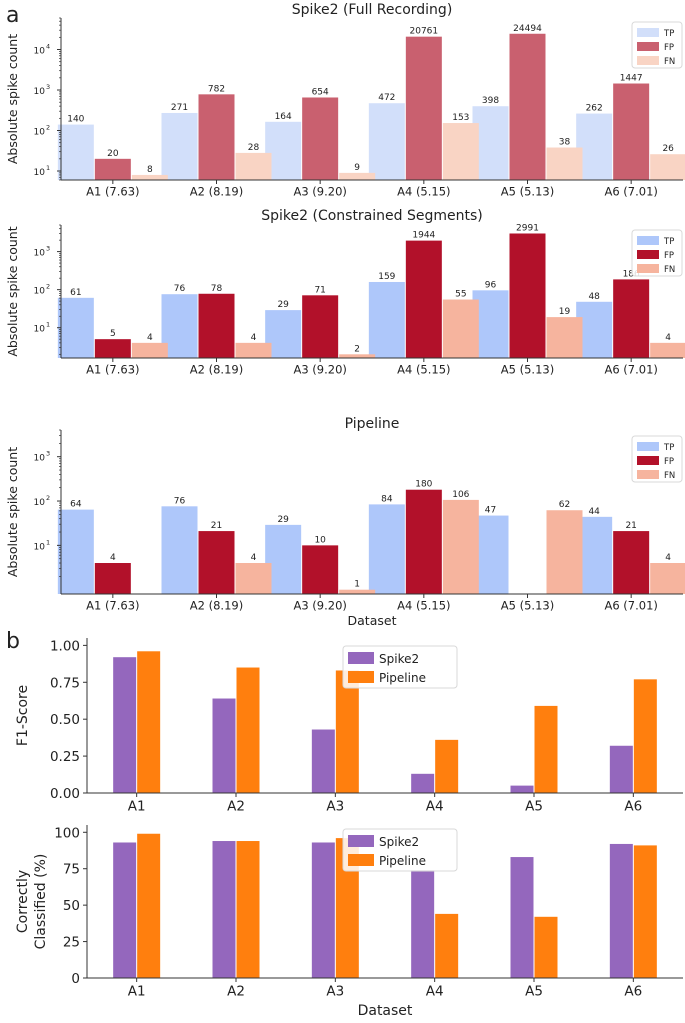 The height and width of the screenshot is (1023, 685). What do you see at coordinates (527, 228) in the screenshot?
I see `bar-value-label: 2991` at bounding box center [527, 228].